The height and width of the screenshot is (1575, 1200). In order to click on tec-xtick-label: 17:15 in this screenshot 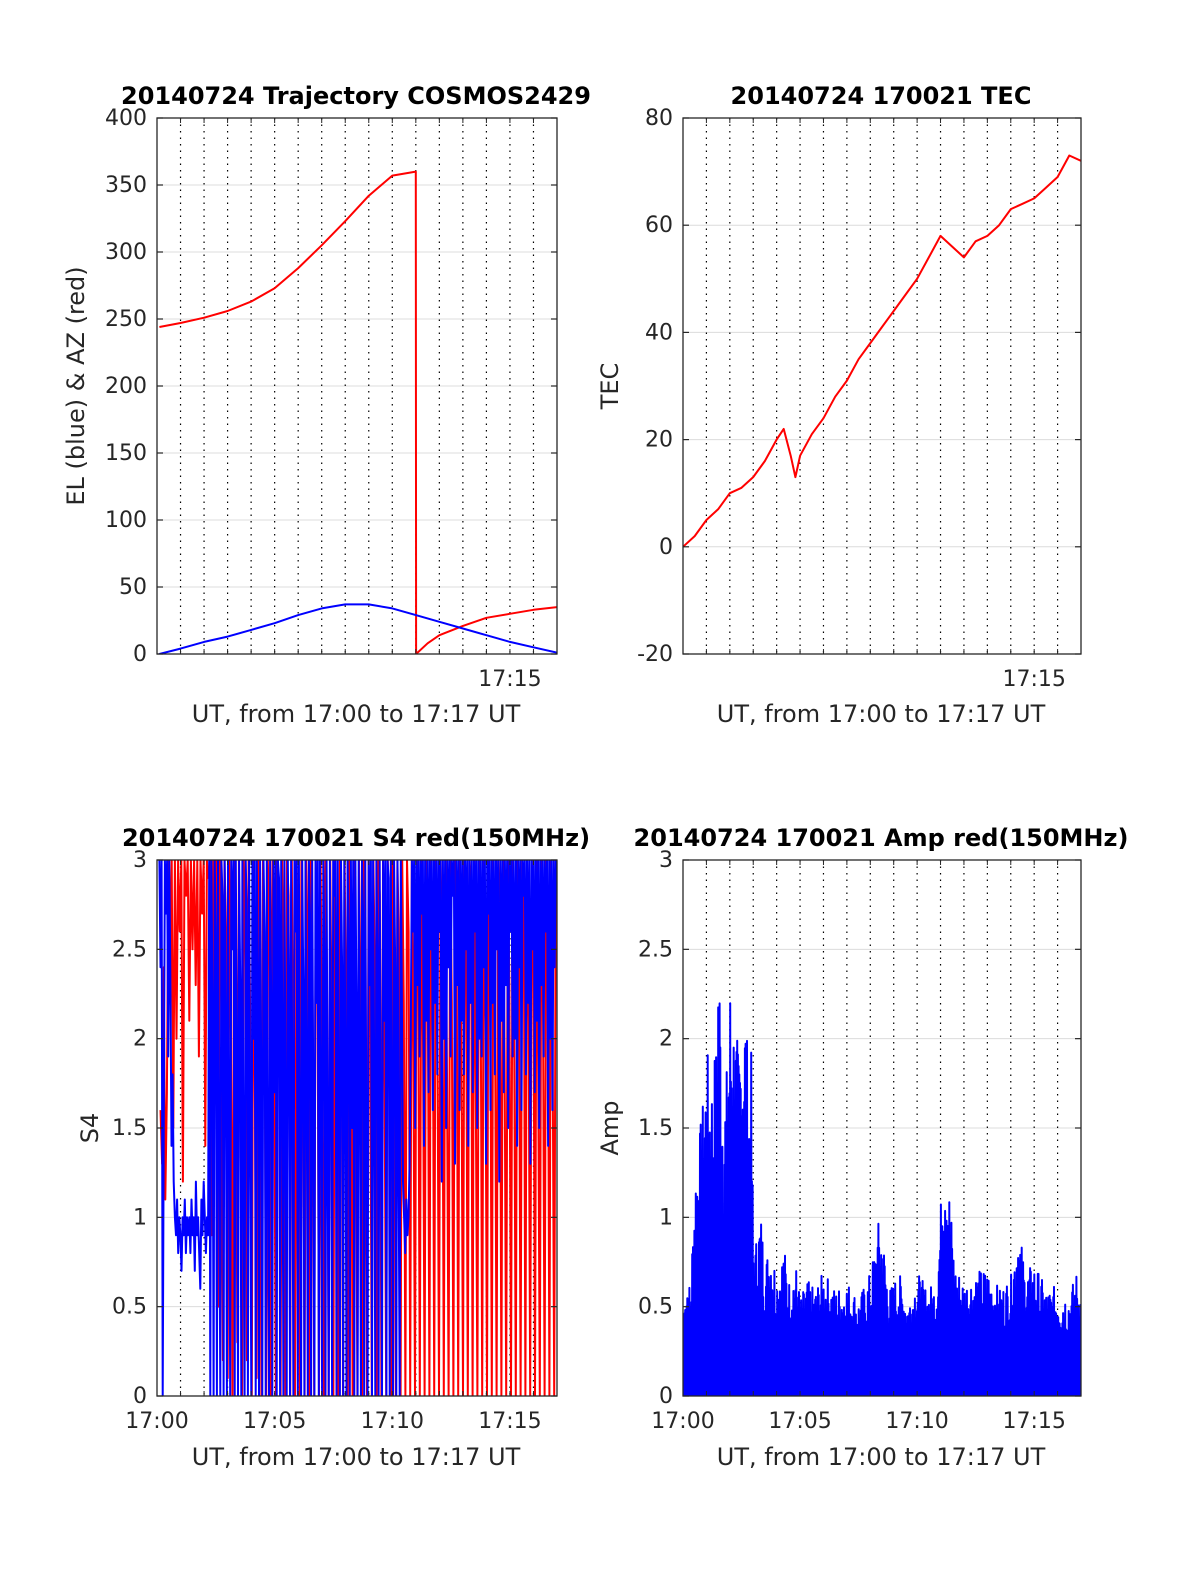, I will do `click(1033, 679)`.